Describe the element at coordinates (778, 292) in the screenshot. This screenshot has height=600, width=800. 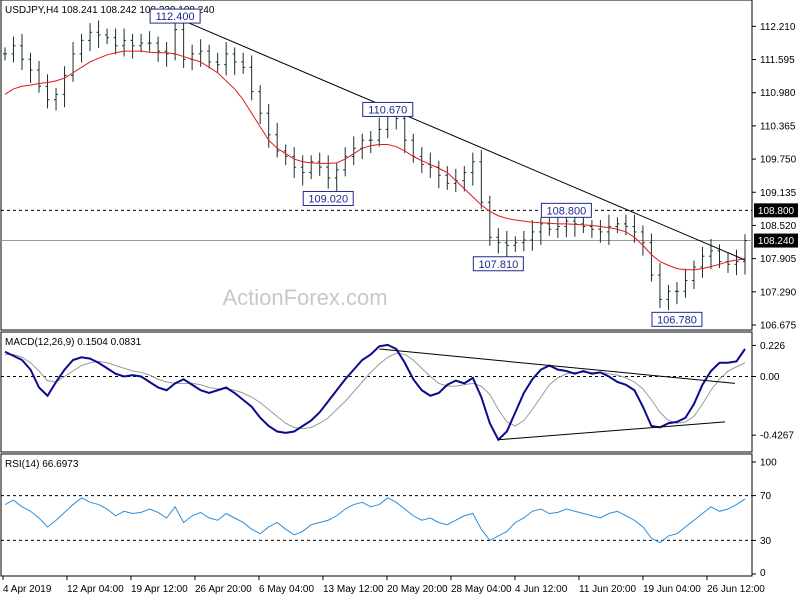
I see `price-y-tick: 107.290` at that location.